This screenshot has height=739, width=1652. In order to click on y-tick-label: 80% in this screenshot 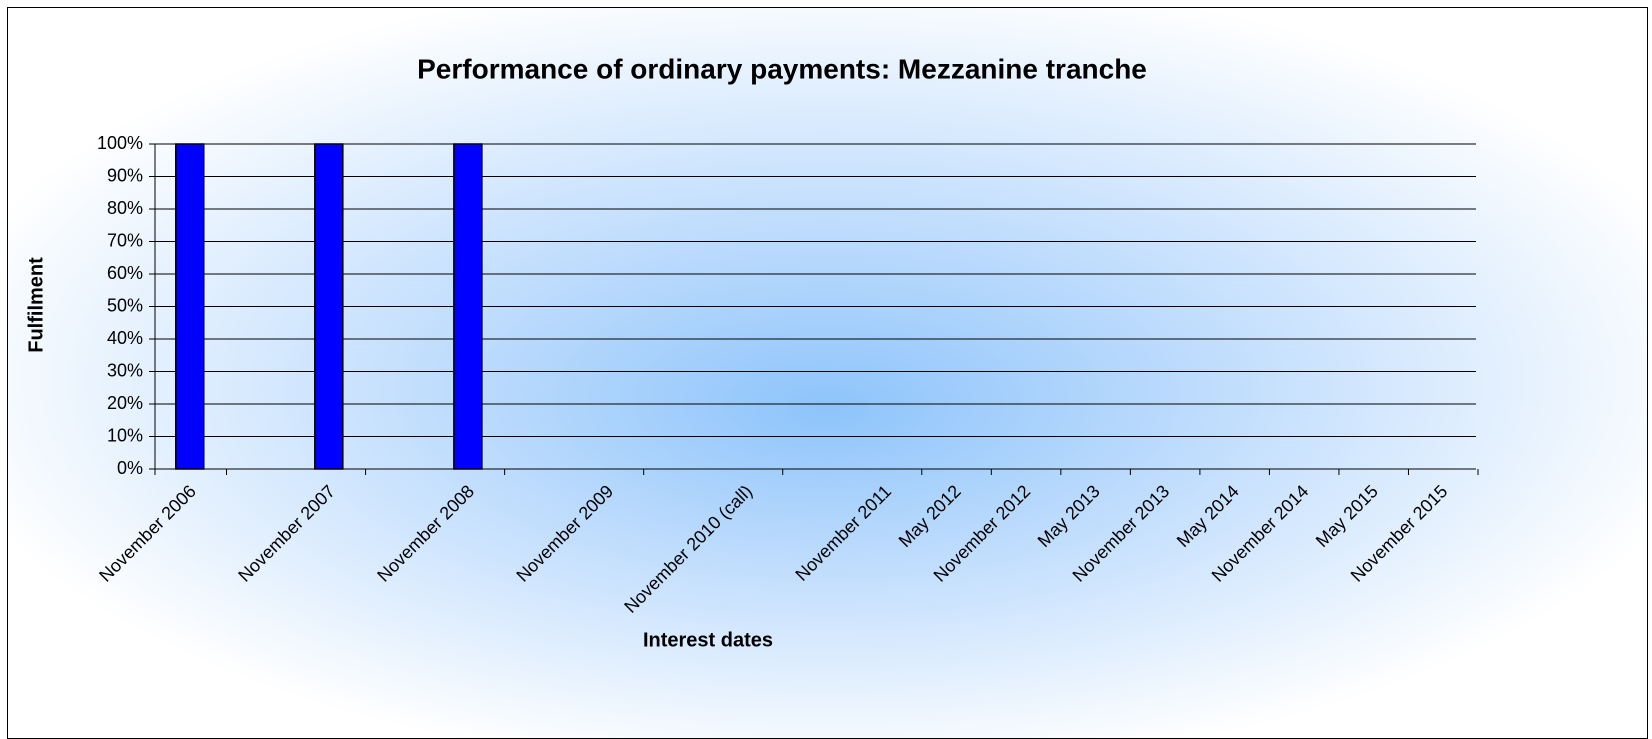, I will do `click(125, 208)`.